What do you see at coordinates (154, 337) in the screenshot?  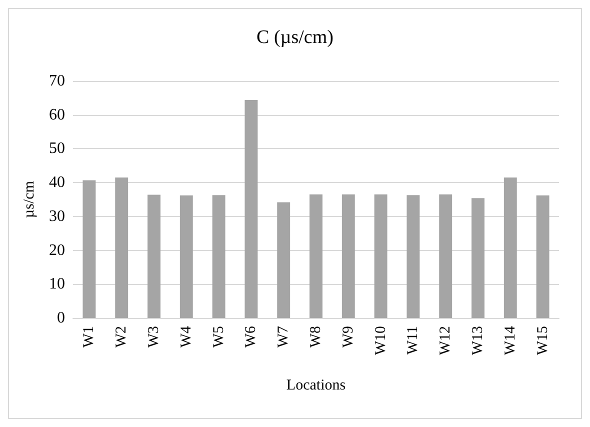 I see `x-tick-label: W3` at bounding box center [154, 337].